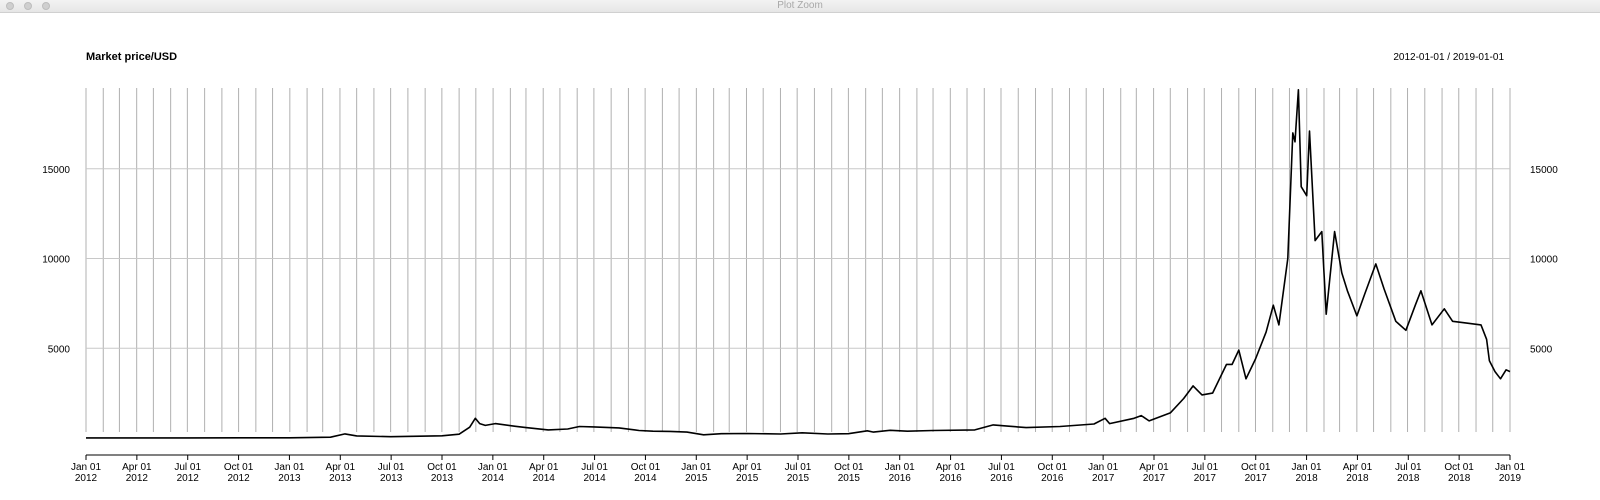  What do you see at coordinates (1510, 478) in the screenshot?
I see `x-tick-label-year: 2019` at bounding box center [1510, 478].